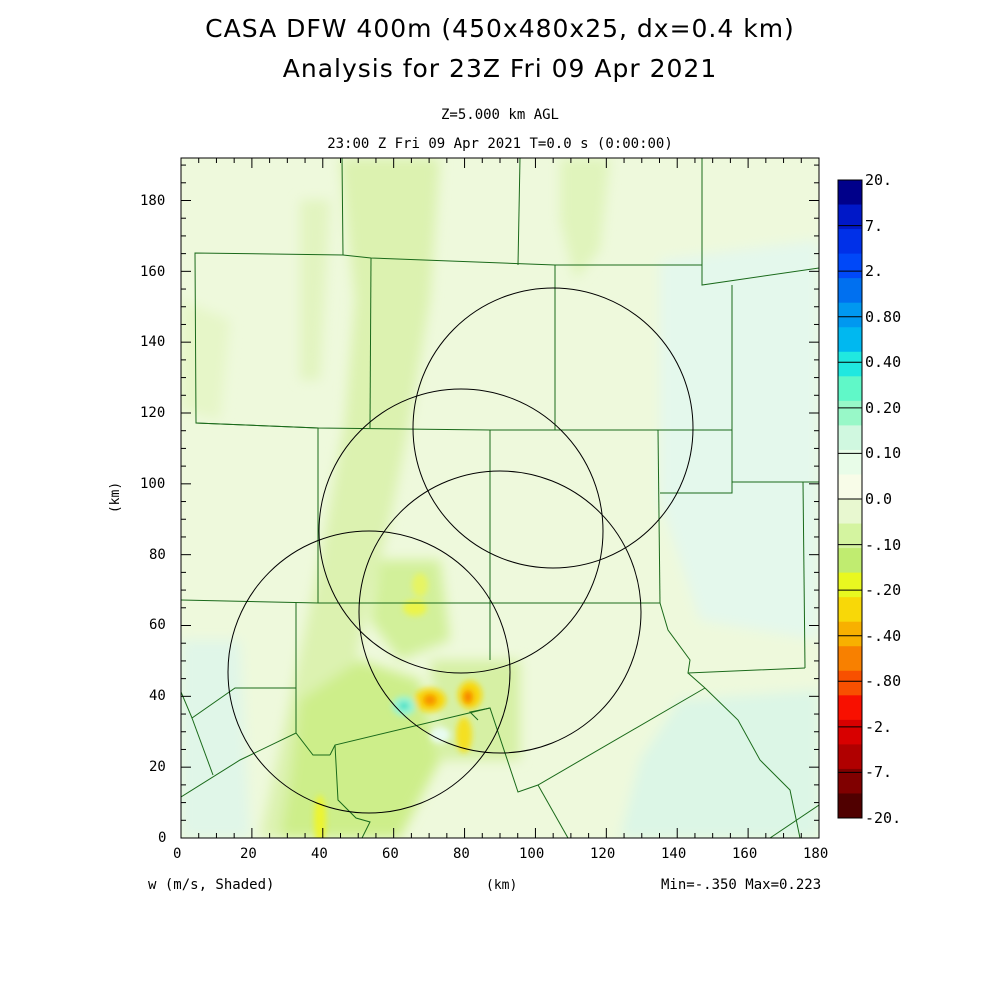 Image resolution: width=1000 pixels, height=1000 pixels. Describe the element at coordinates (745, 854) in the screenshot. I see `x-tick-label: 160` at that location.